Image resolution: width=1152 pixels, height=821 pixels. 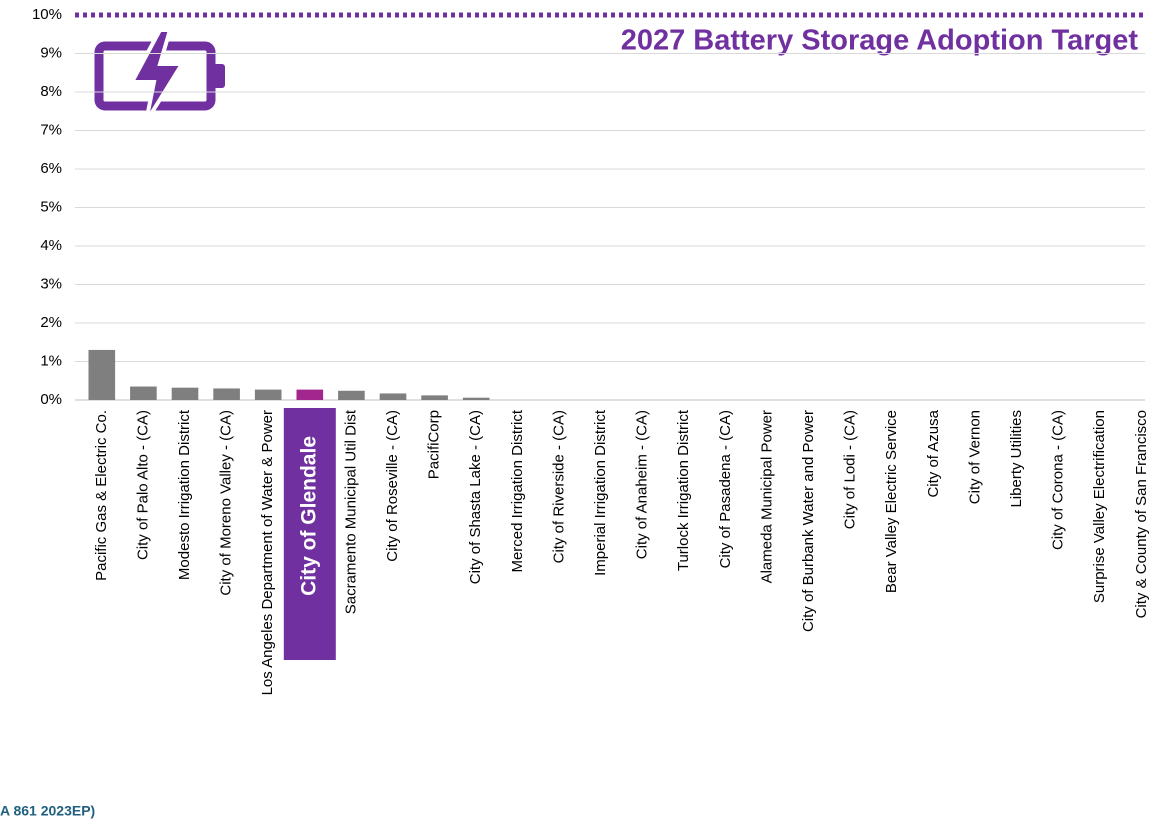 What do you see at coordinates (218, 76) in the screenshot?
I see `battery-tip` at bounding box center [218, 76].